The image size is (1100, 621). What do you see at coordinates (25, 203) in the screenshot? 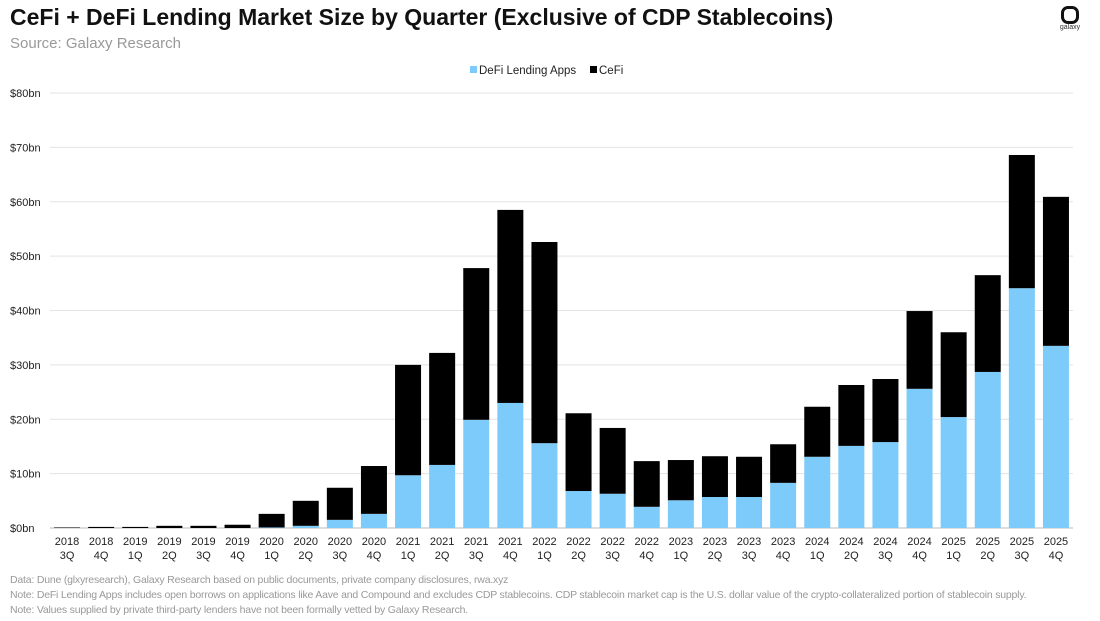
I see `y-tick-label: $60bn` at bounding box center [25, 203].